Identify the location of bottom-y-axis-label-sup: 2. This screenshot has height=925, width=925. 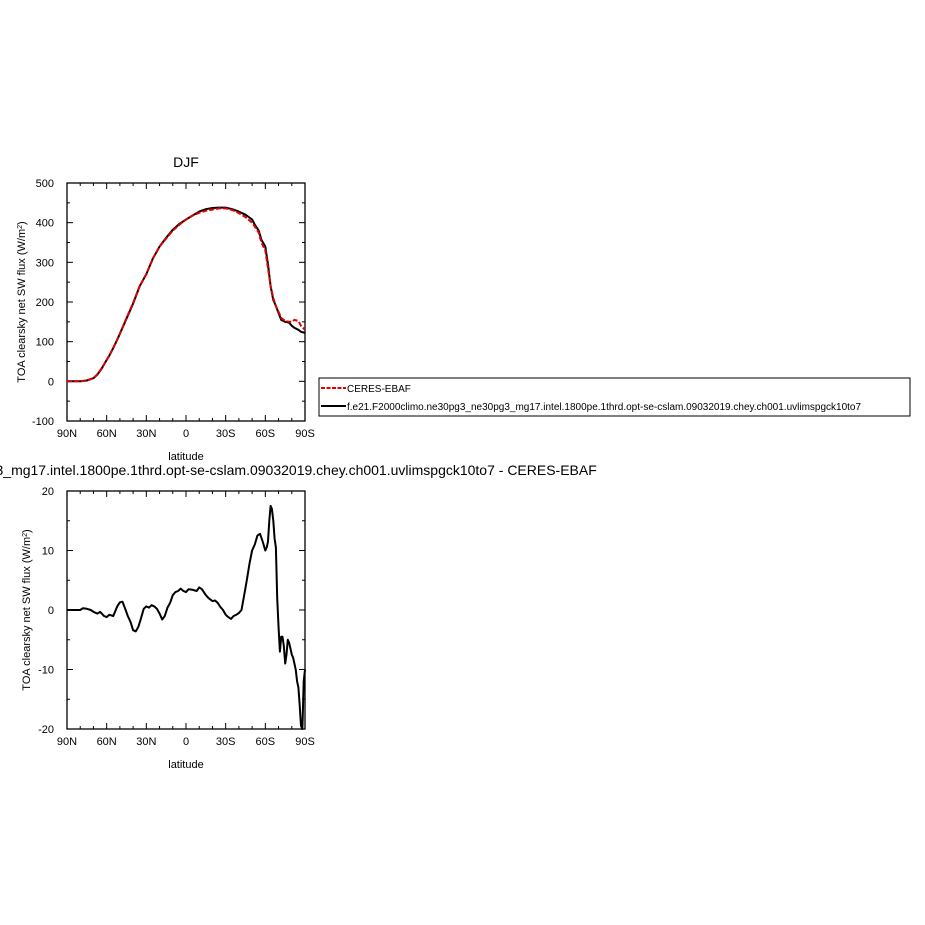
(25, 535).